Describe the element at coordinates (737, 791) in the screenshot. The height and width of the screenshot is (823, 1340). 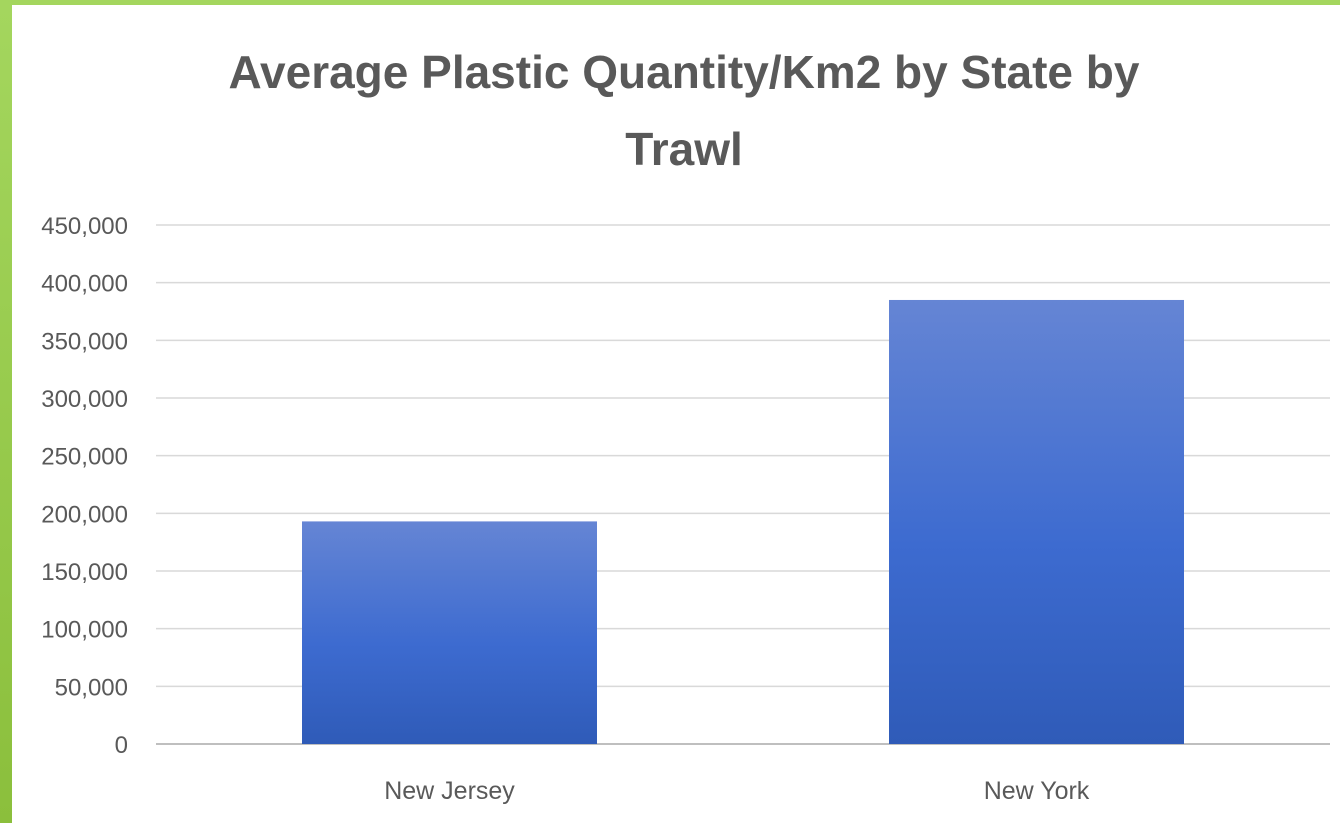
I see `x-axis-categories: New Jersey New York` at that location.